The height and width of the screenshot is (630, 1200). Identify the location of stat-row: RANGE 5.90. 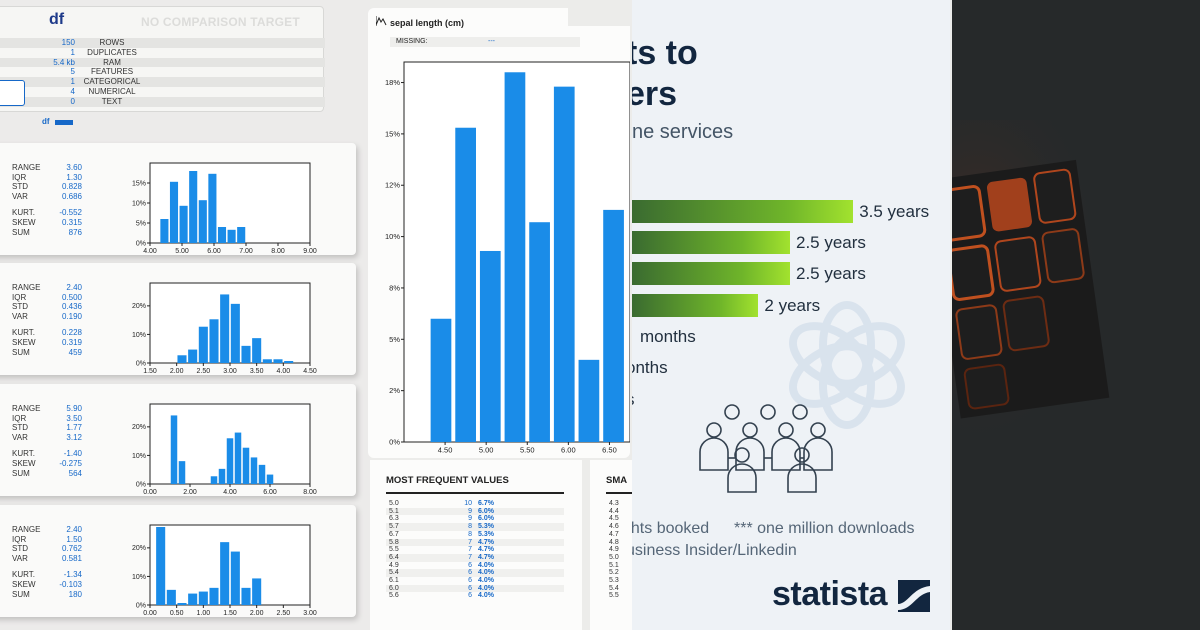
(47, 409).